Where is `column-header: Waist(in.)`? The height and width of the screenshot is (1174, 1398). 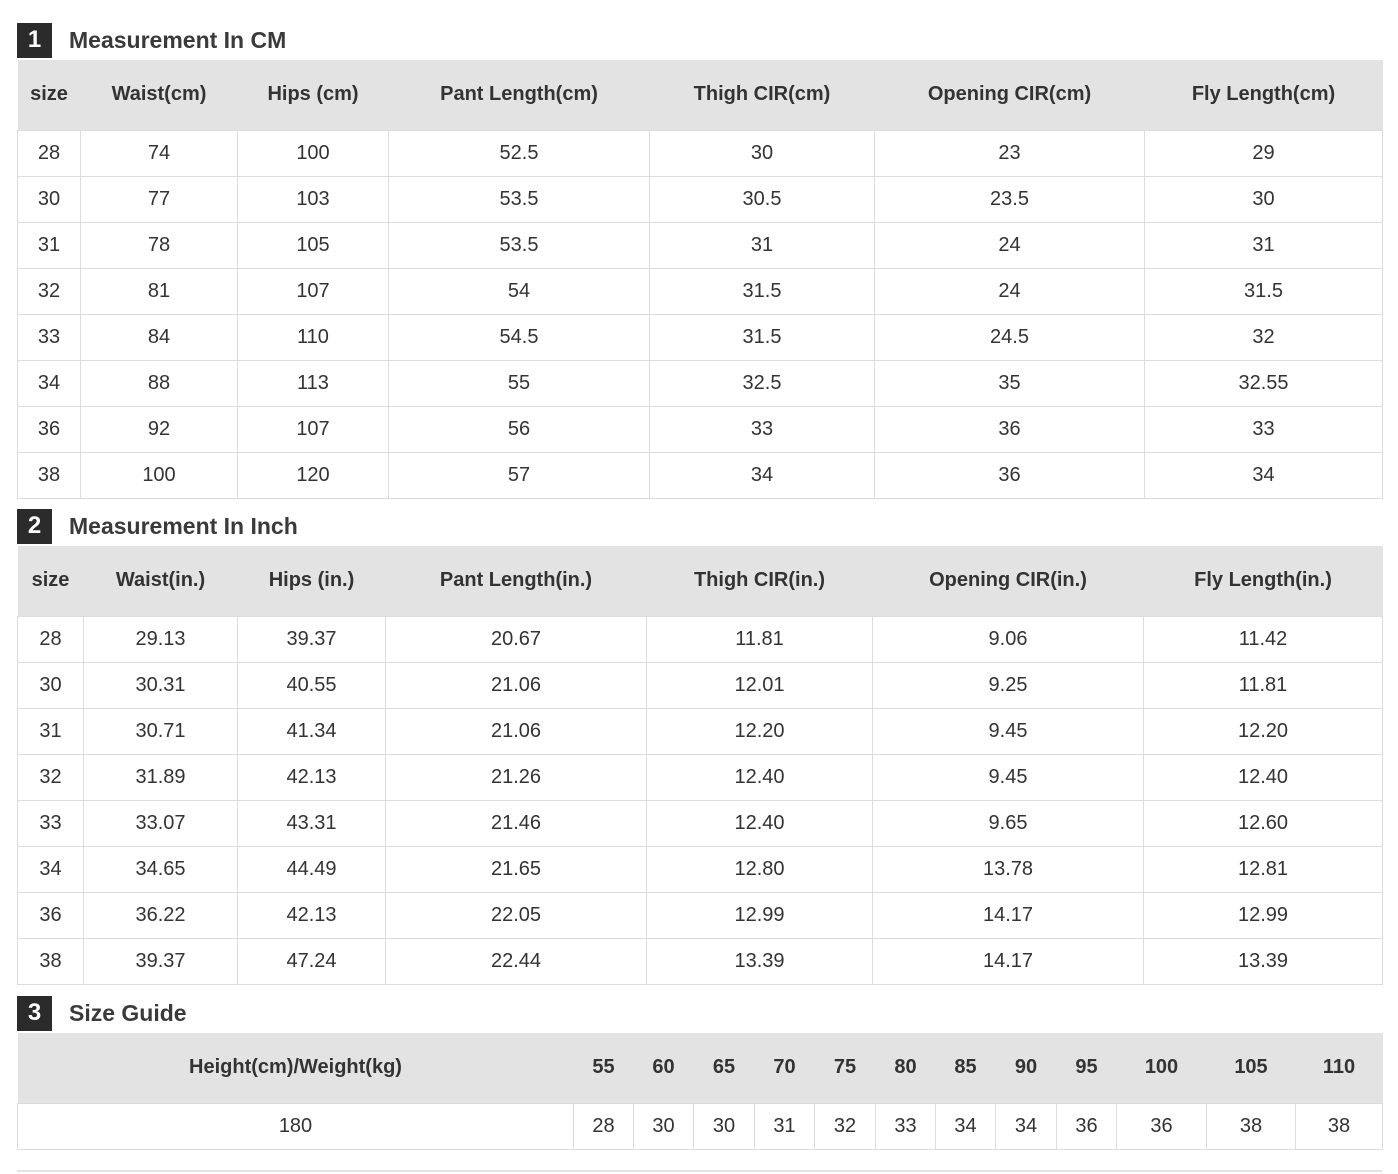 column-header: Waist(in.) is located at coordinates (160, 580).